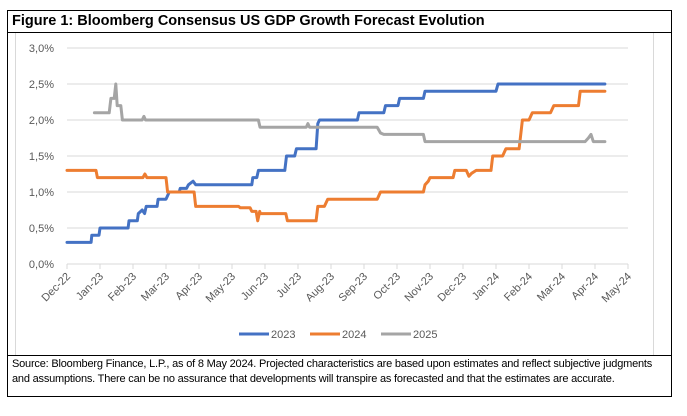  Describe the element at coordinates (189, 287) in the screenshot. I see `x-tick-label: Apr-23` at that location.